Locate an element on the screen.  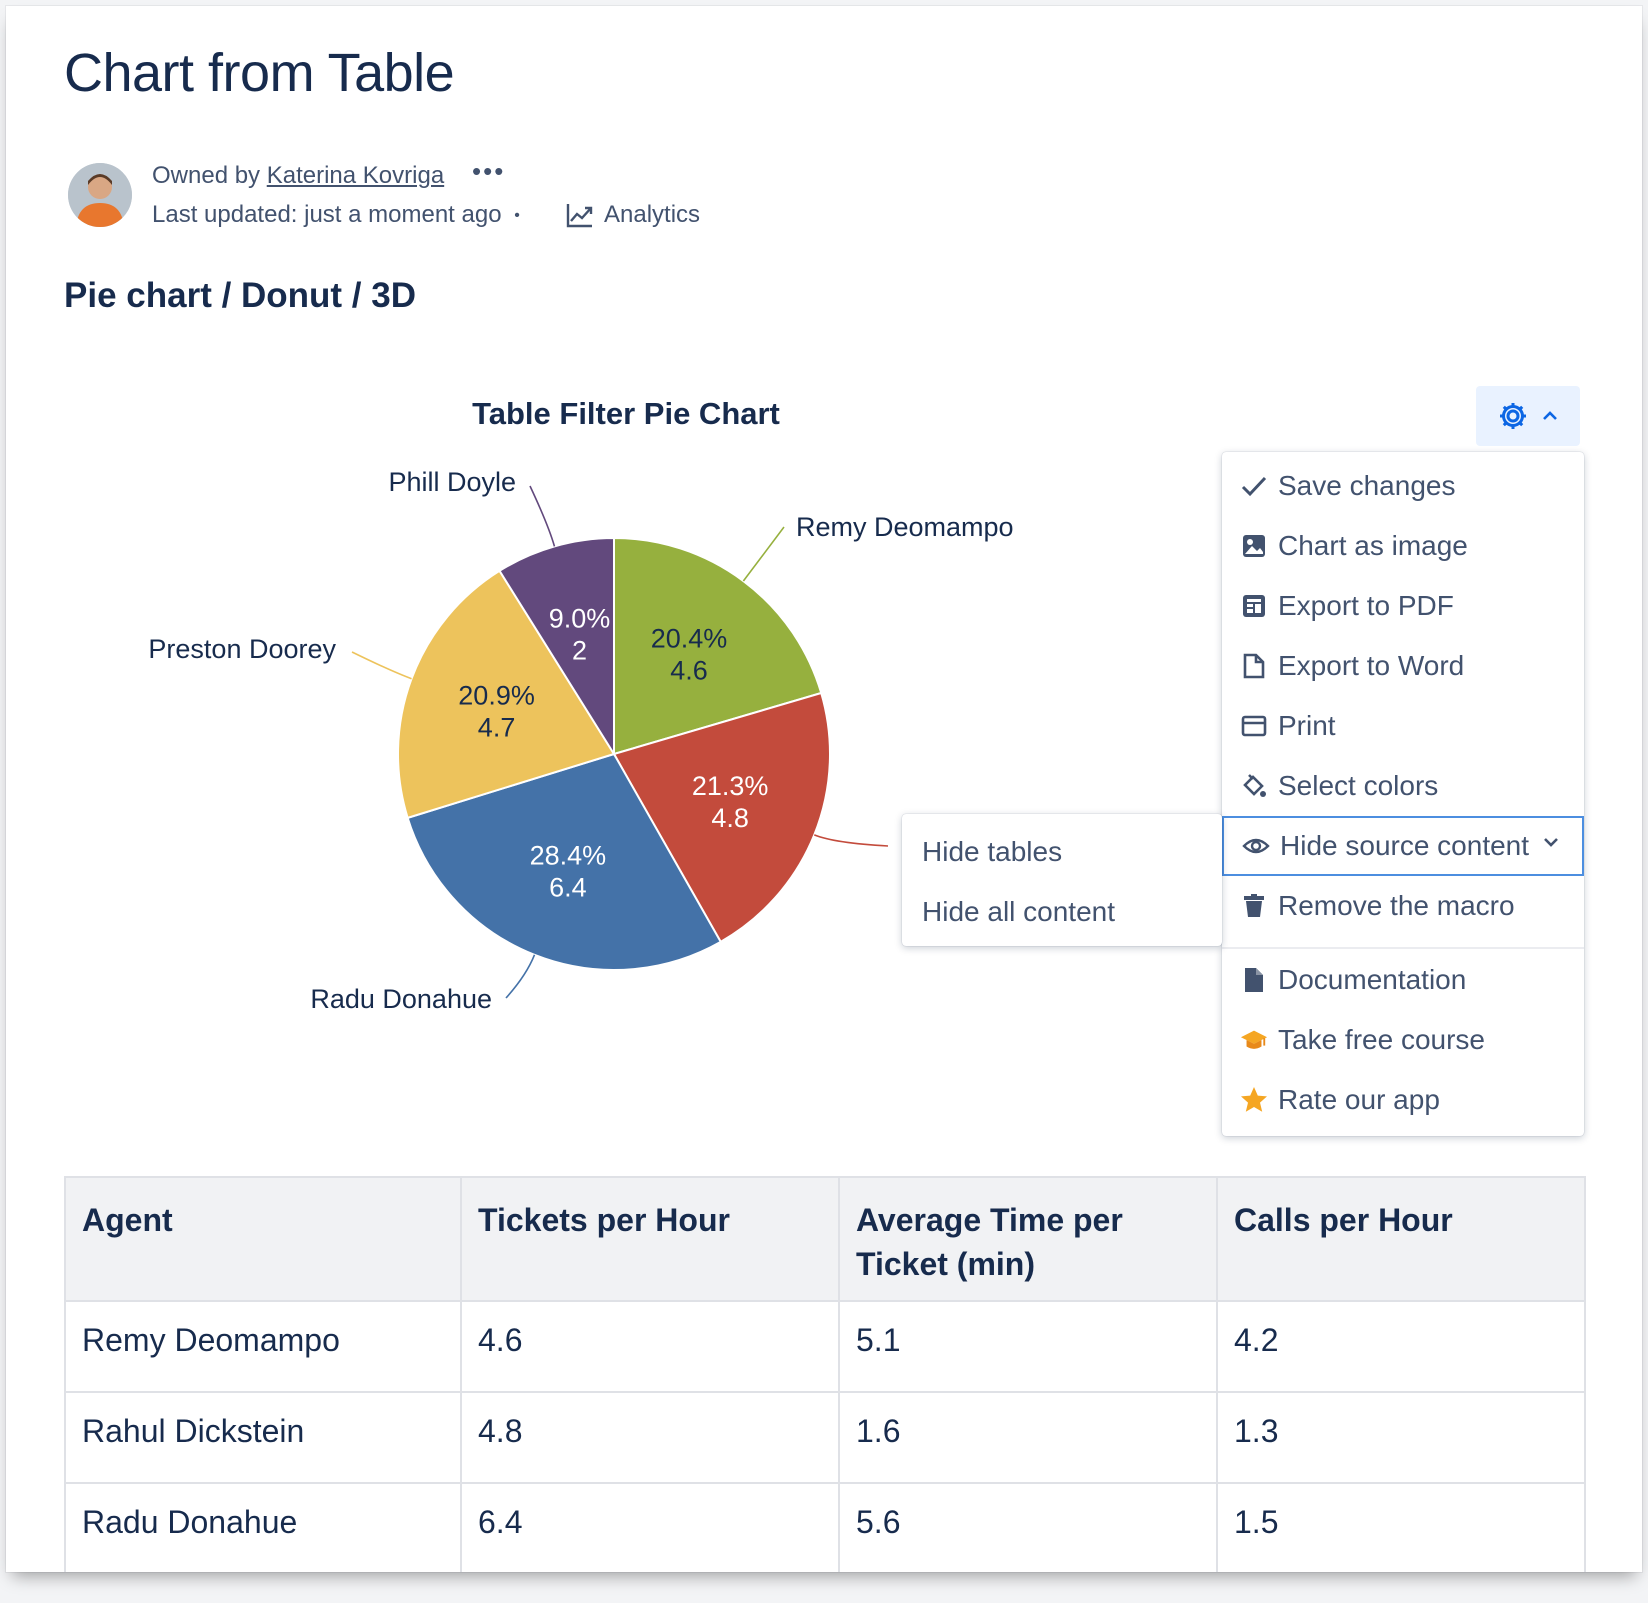
owned-by-label: Owned by is located at coordinates (206, 175).